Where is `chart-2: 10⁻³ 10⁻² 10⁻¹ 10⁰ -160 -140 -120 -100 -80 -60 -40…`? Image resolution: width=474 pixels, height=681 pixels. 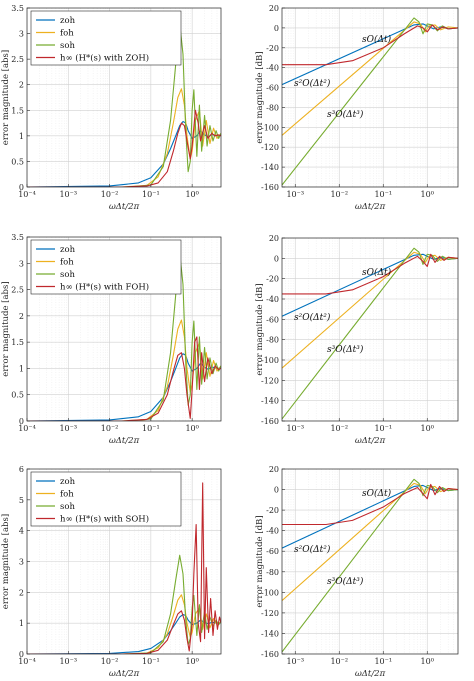 chart-2: 10⁻³ 10⁻² 10⁻¹ 10⁰ -160 -140 -120 -100 -80 -60 -40… is located at coordinates (357, 108).